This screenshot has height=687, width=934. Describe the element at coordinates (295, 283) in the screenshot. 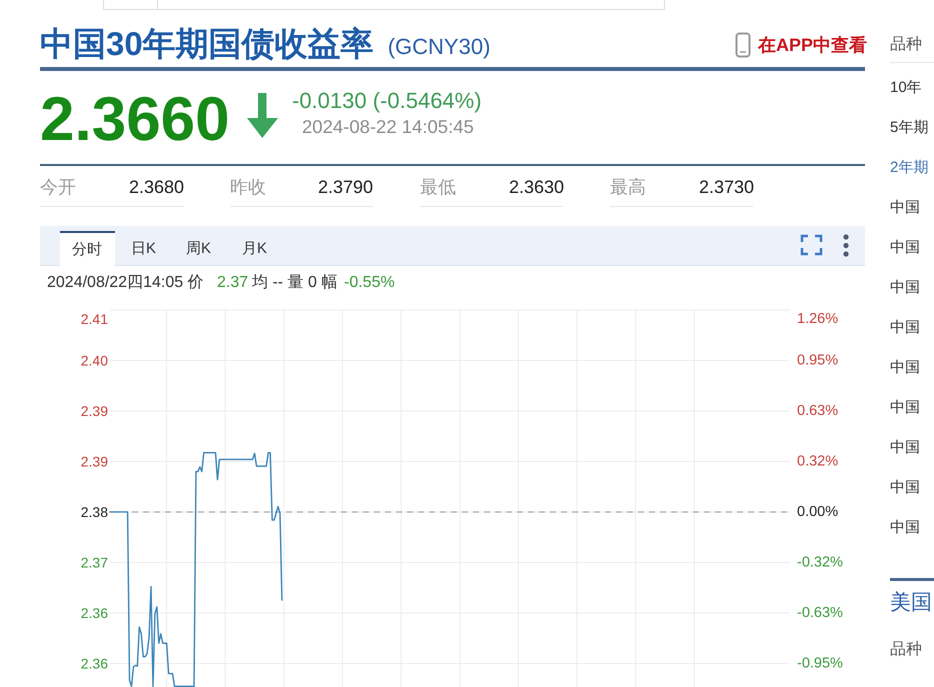

I see `annotation: 均 -- 量 0 幅` at that location.